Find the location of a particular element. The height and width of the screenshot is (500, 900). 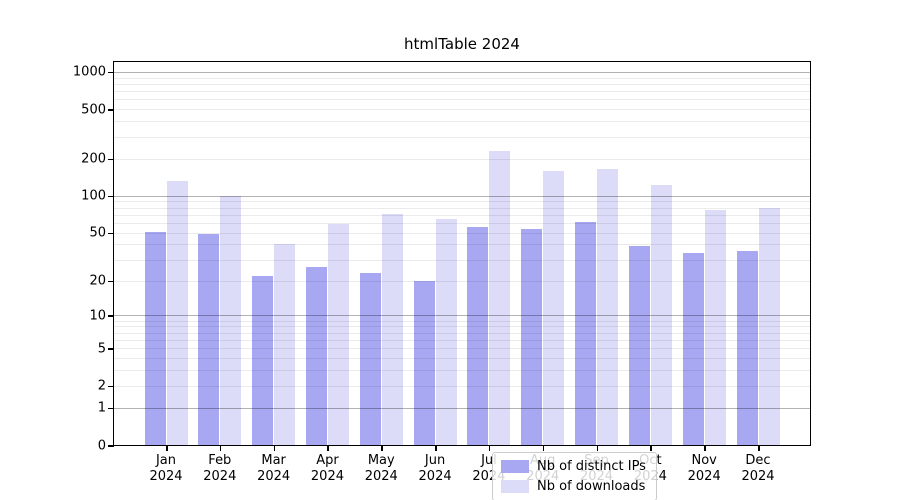

x-tick-month: Nov is located at coordinates (704, 460).